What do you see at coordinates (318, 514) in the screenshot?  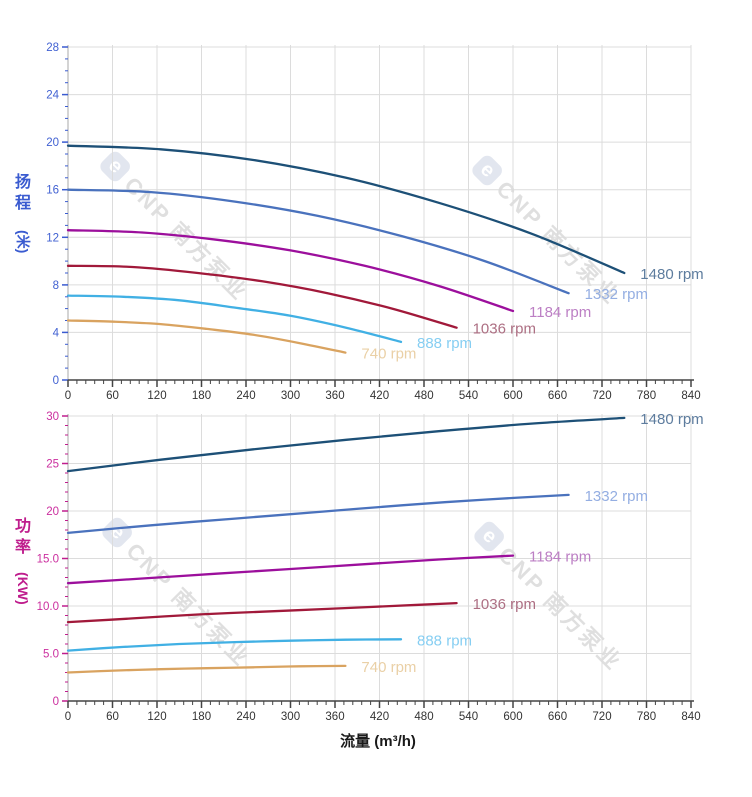 I see `power-curve-1332rpm` at bounding box center [318, 514].